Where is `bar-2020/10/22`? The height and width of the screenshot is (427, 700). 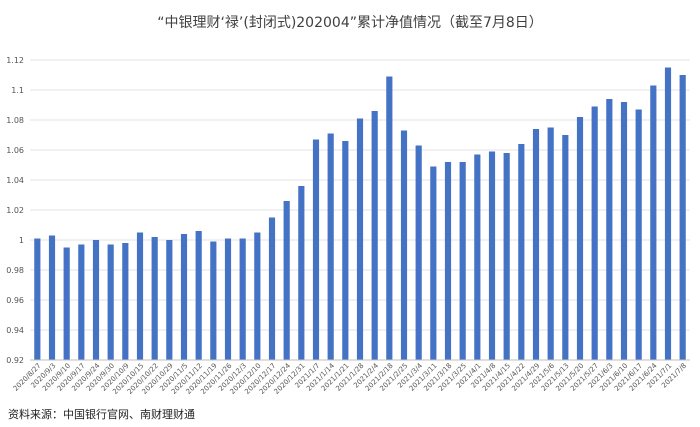 bar-2020/10/22 is located at coordinates (154, 298).